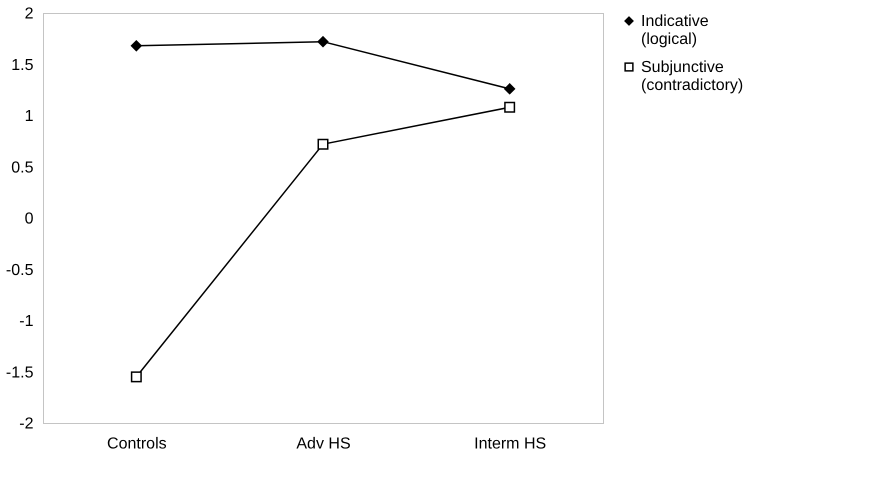  I want to click on y-tick-label: 1.5, so click(22, 65).